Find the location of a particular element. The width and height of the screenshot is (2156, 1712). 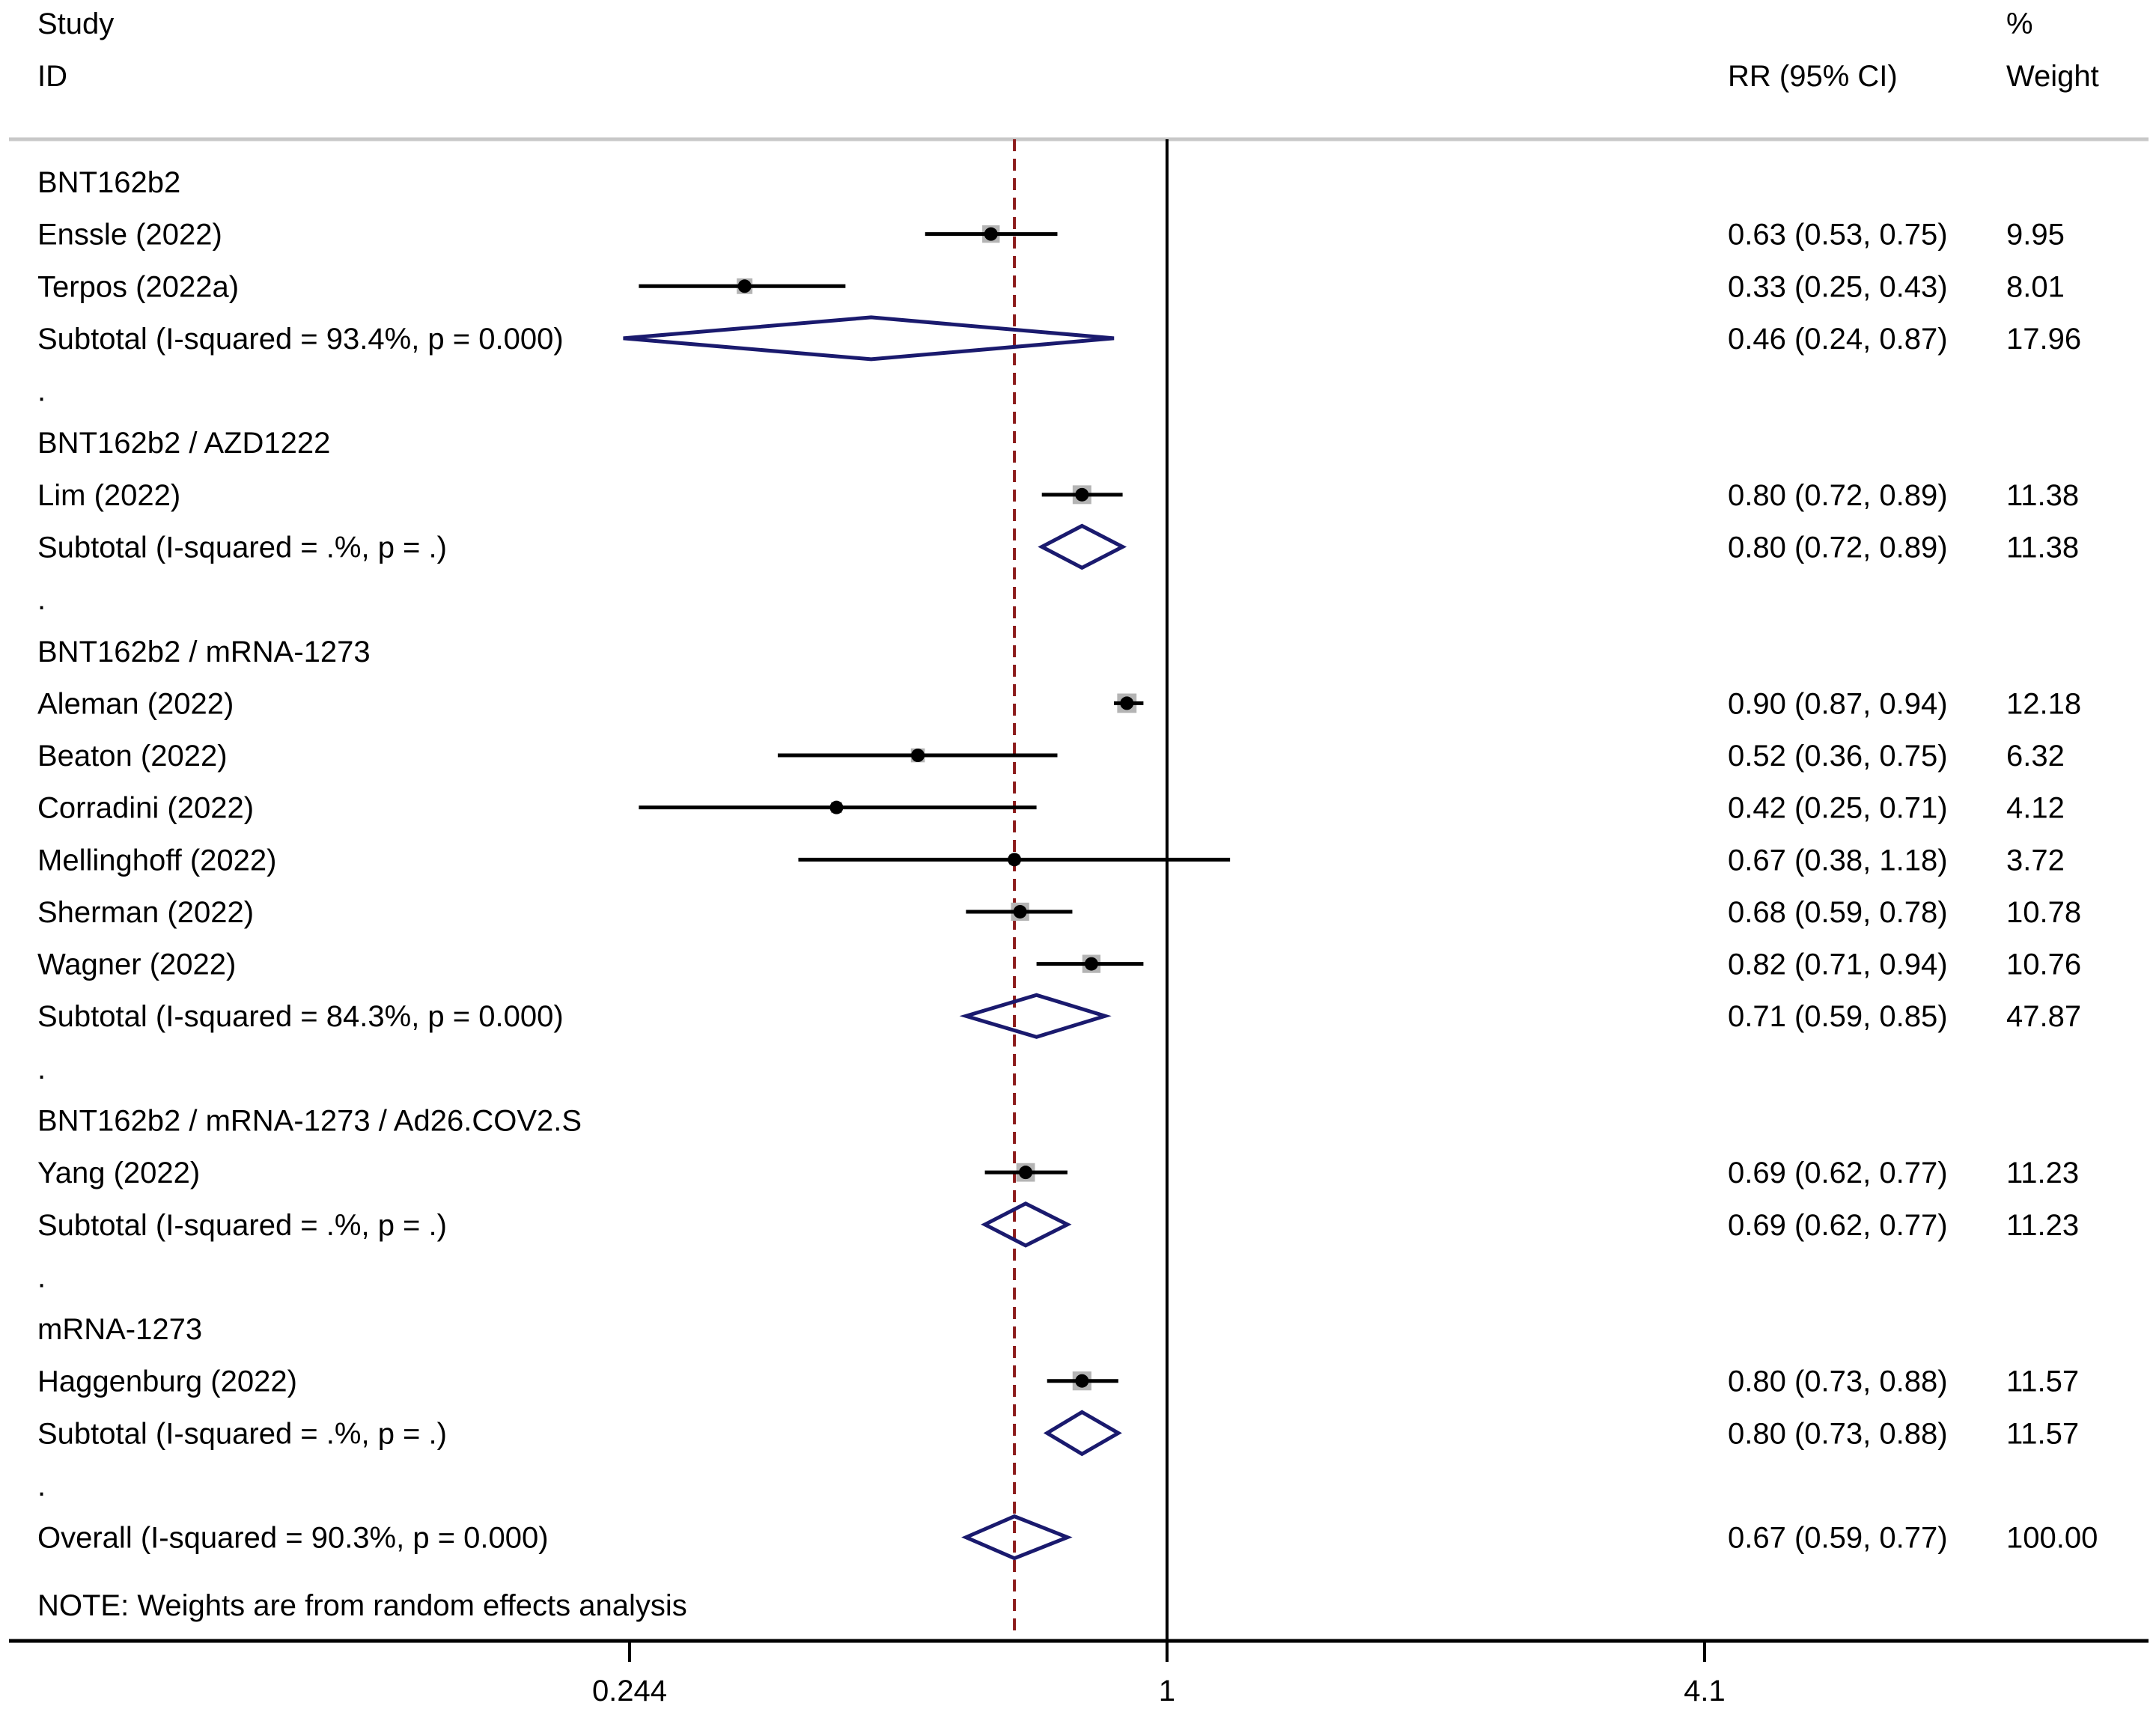

header-id: ID is located at coordinates (52, 76).